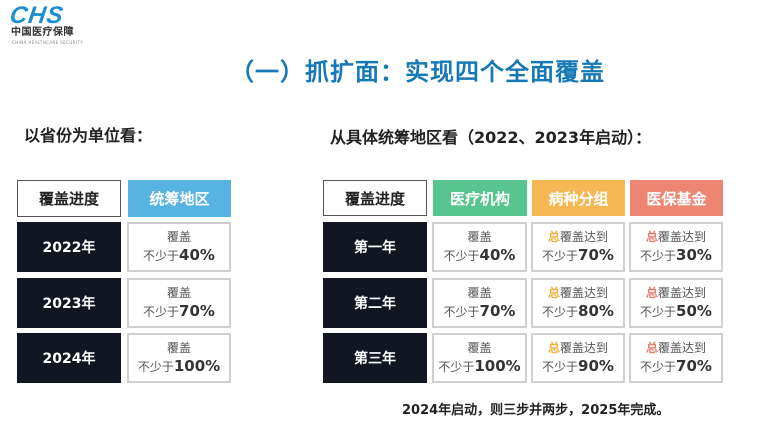  Describe the element at coordinates (88, 135) in the screenshot. I see `left-section-heading: 以省份为单位看：` at that location.